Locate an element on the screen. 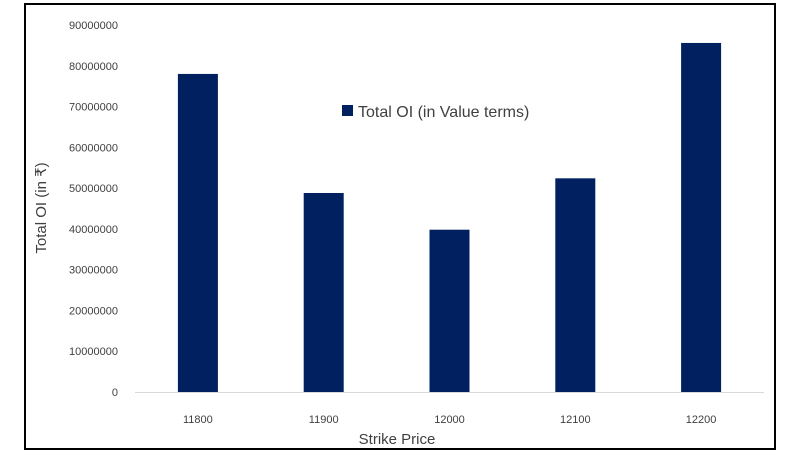 The image size is (806, 456). x-tick-label: 12000 is located at coordinates (449, 420).